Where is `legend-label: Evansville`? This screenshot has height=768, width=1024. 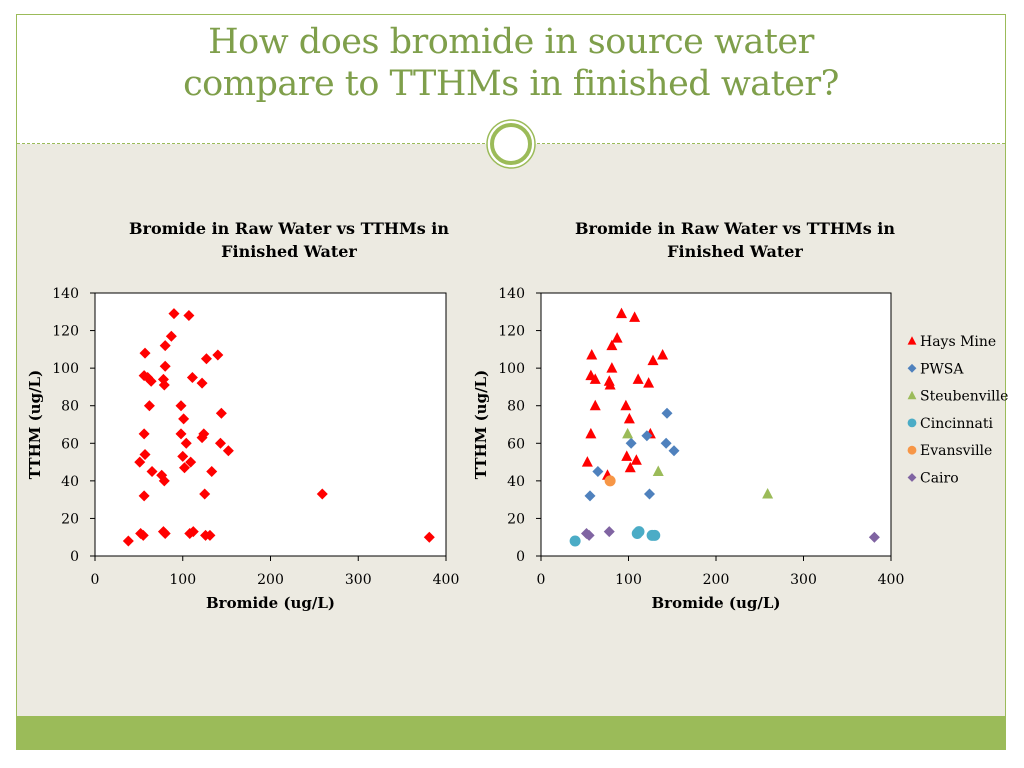
legend-label: Evansville is located at coordinates (956, 451).